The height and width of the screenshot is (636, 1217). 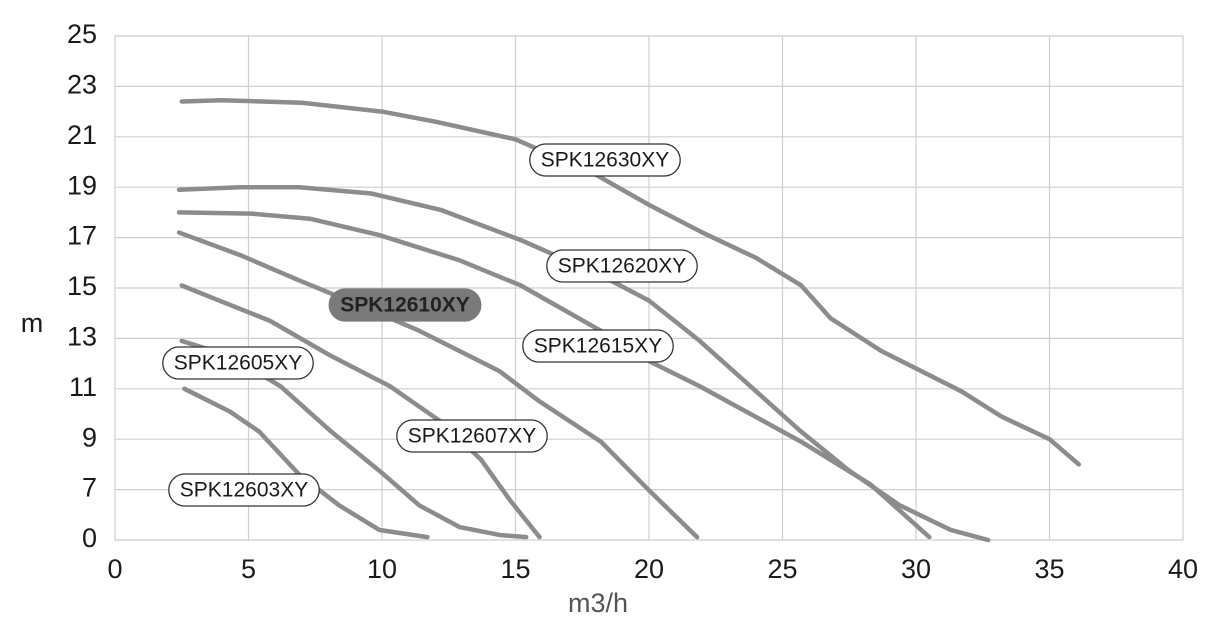 I want to click on y-tick-label: 0, so click(x=89, y=538).